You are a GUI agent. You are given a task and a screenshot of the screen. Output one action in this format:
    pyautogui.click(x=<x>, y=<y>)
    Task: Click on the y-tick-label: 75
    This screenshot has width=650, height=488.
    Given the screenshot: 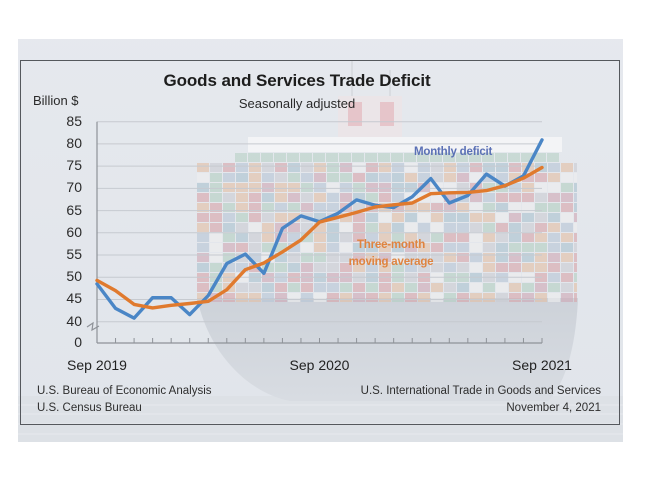 What is the action you would take?
    pyautogui.click(x=74, y=165)
    